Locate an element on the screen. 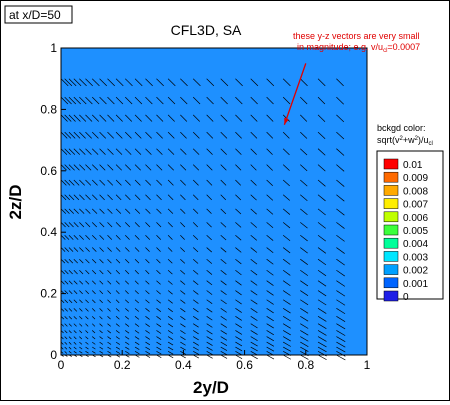 The image size is (450, 405). location-label: at x/D=50 is located at coordinates (35, 15).